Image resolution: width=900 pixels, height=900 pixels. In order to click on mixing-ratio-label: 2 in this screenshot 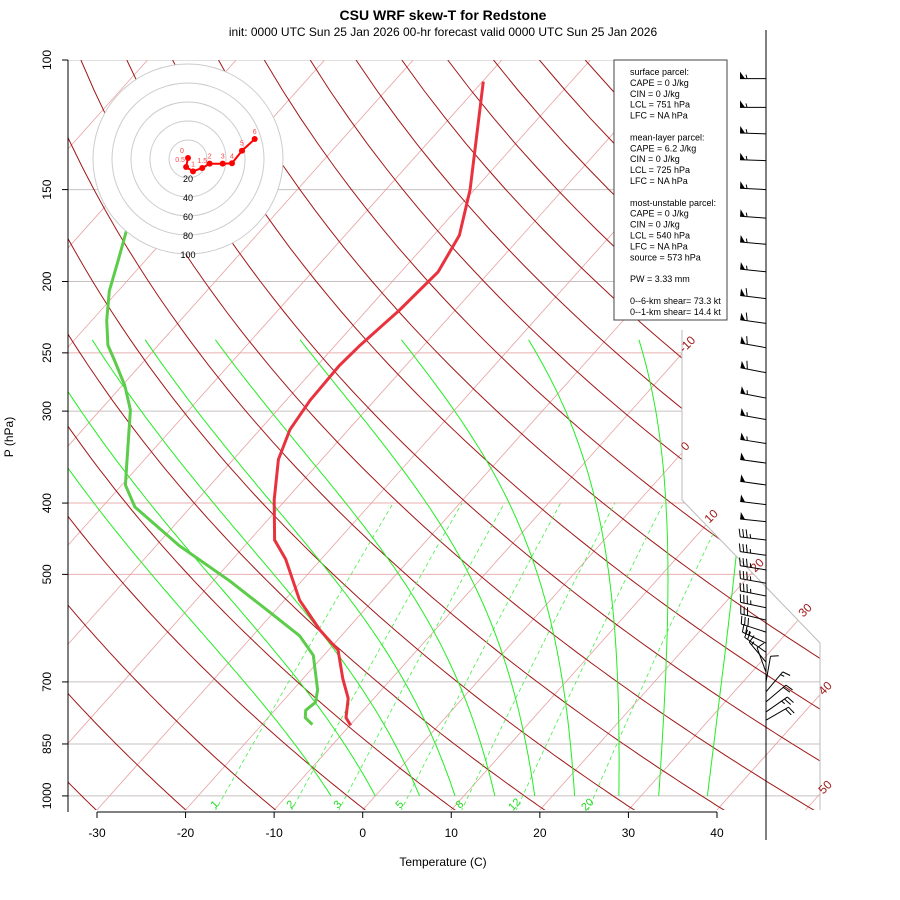, I will do `click(290, 804)`.